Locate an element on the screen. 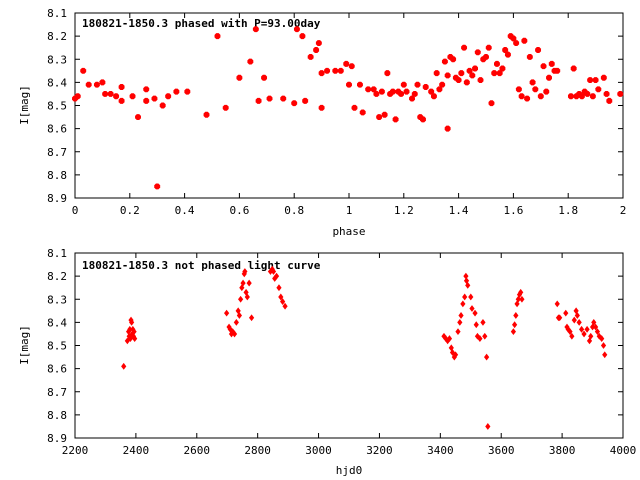 The width and height of the screenshot is (640, 480). unphased-y-tick-label: 8.4 is located at coordinates (57, 322).